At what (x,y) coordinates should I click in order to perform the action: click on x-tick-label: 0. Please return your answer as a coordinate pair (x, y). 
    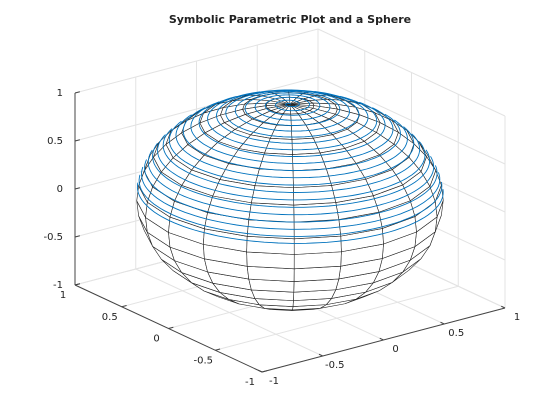
    Looking at the image, I should click on (395, 349).